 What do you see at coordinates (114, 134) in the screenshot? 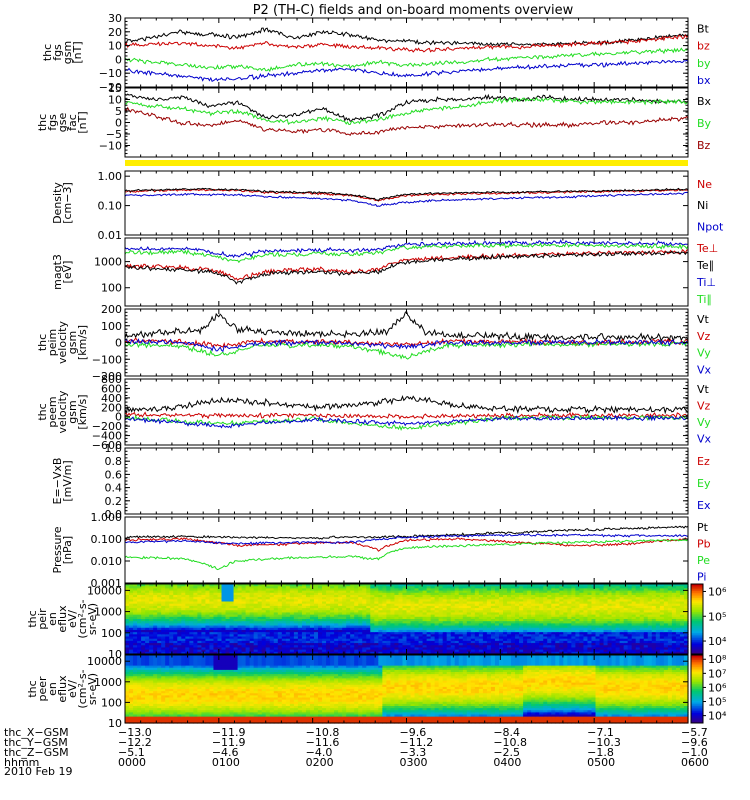
I see `y-tick-label: −5` at bounding box center [114, 134].